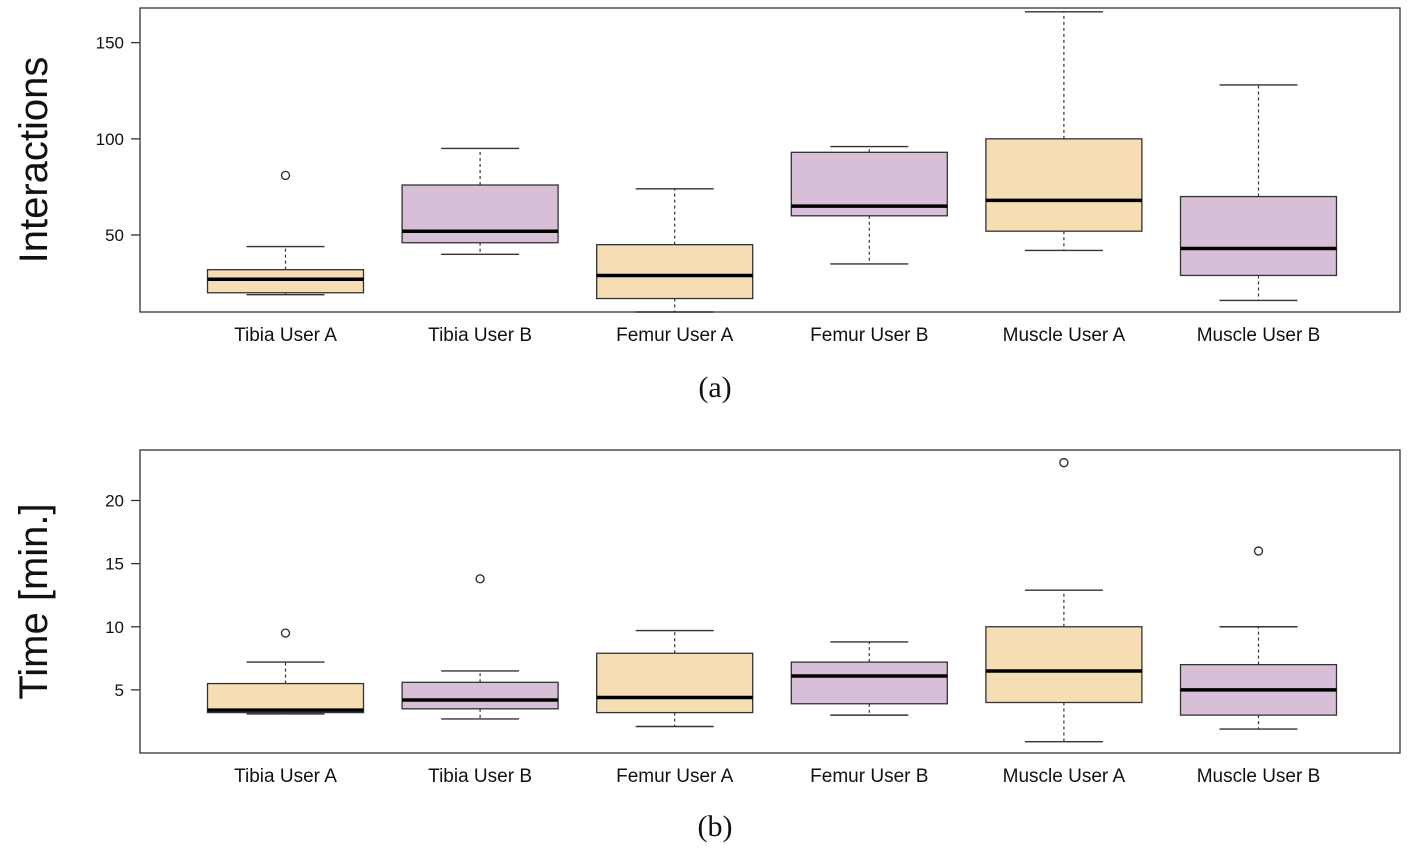  What do you see at coordinates (34, 160) in the screenshot?
I see `y-axis-label: Interactions` at bounding box center [34, 160].